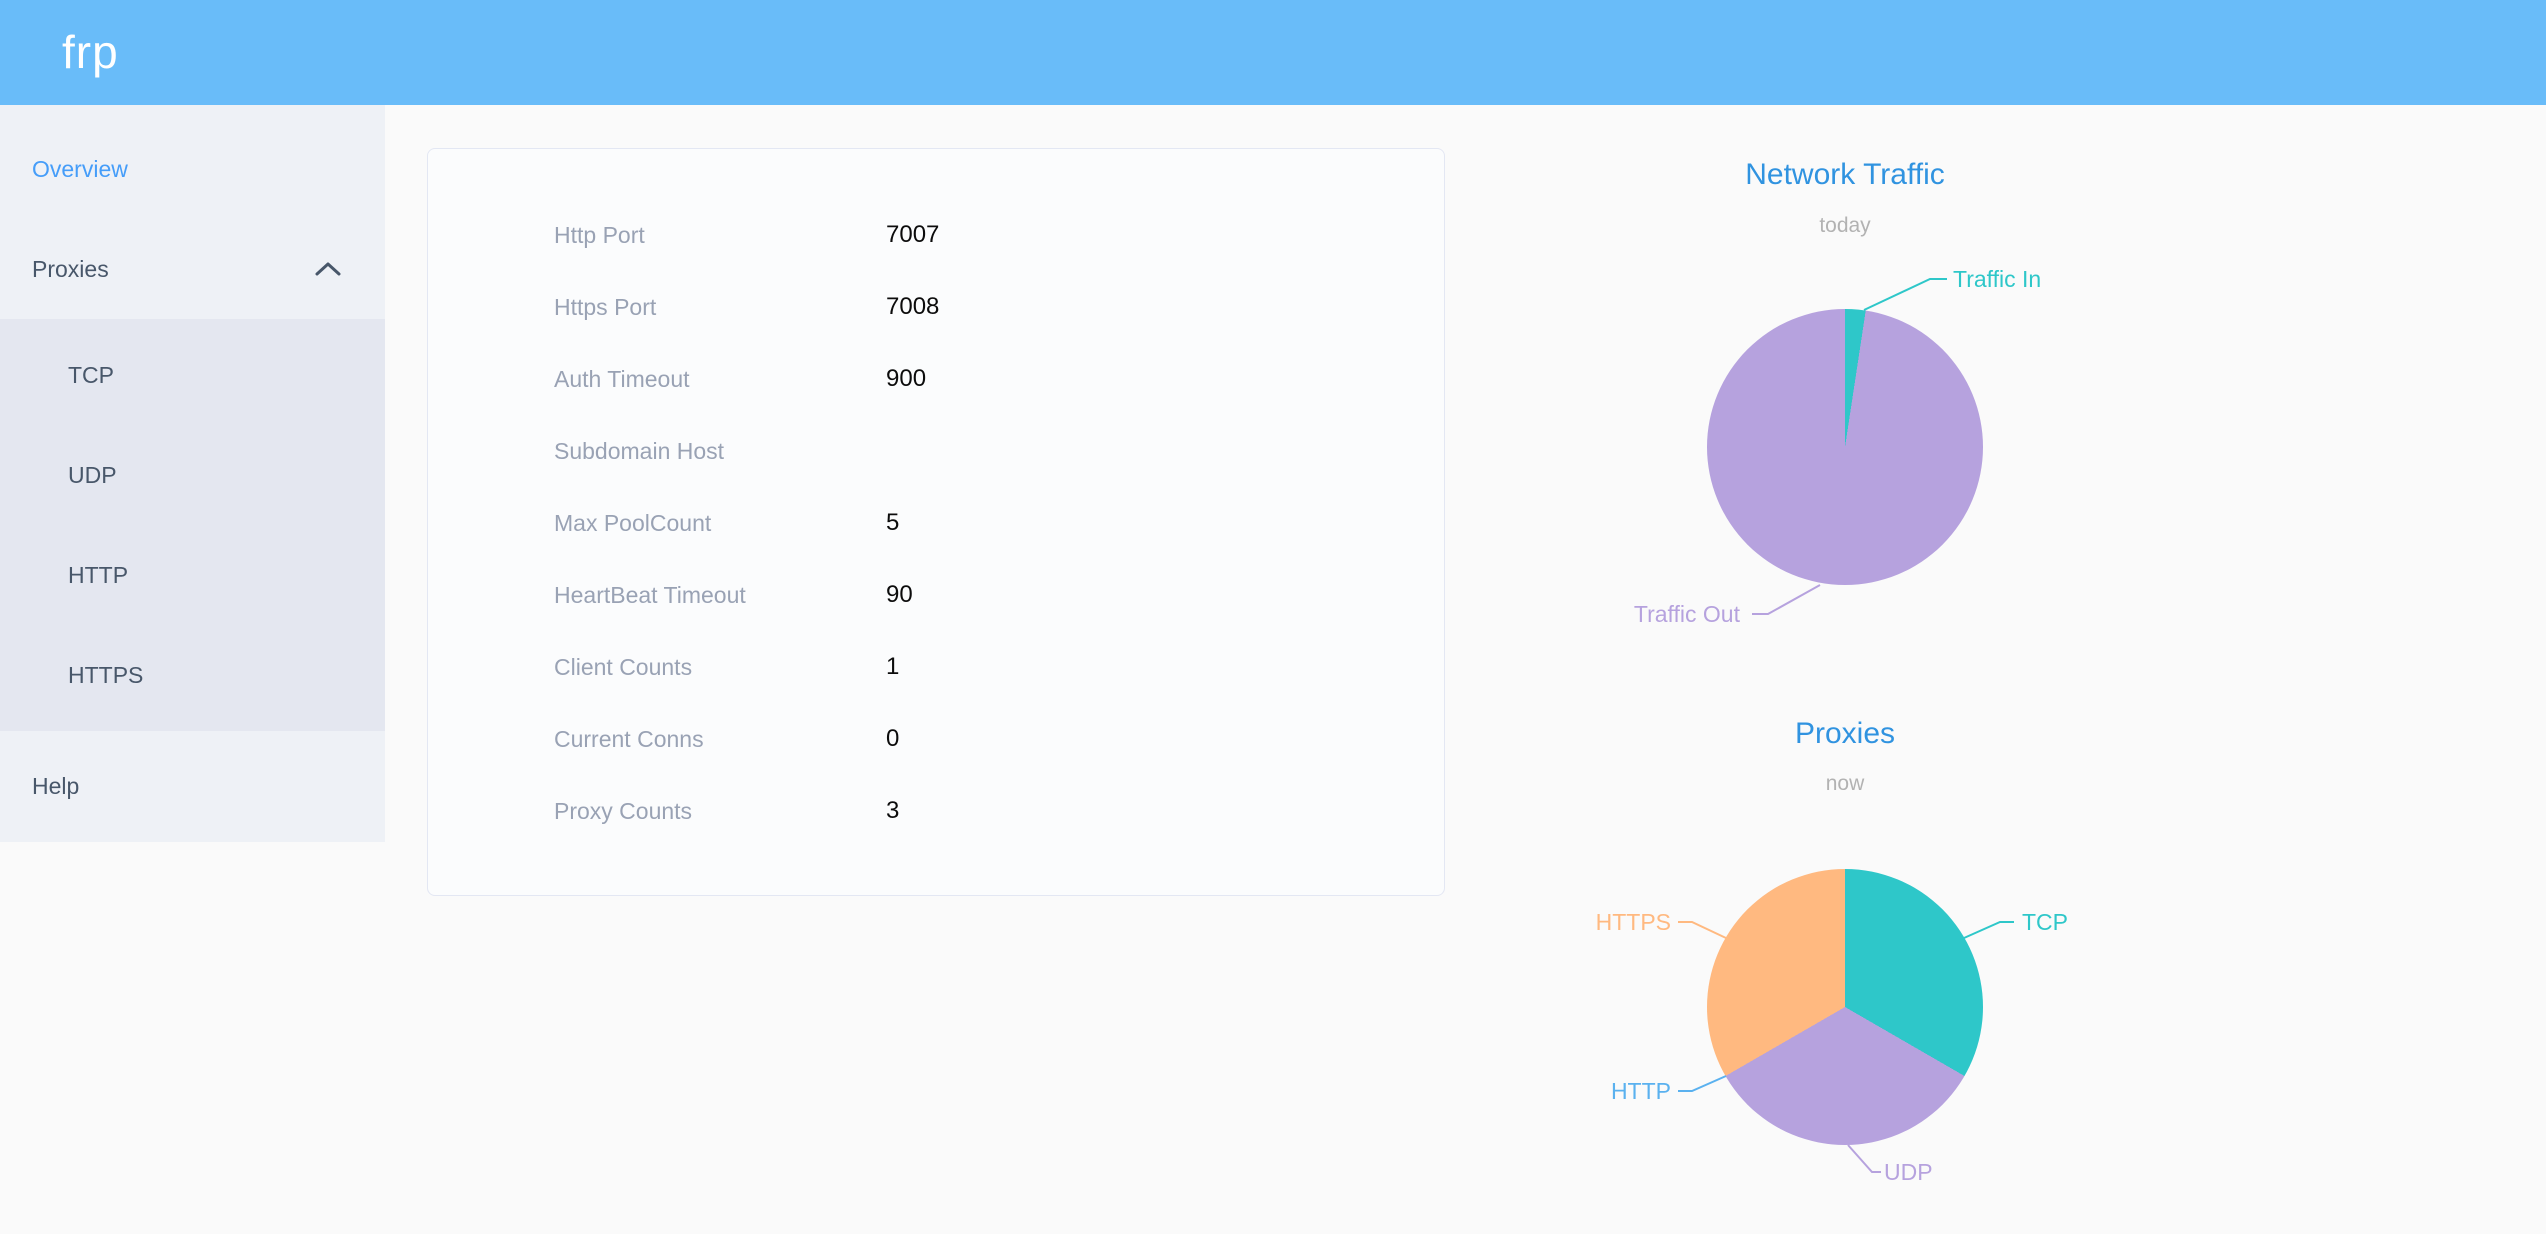 The height and width of the screenshot is (1234, 2546). I want to click on network-traffic-chart-subtitle: today, so click(1845, 225).